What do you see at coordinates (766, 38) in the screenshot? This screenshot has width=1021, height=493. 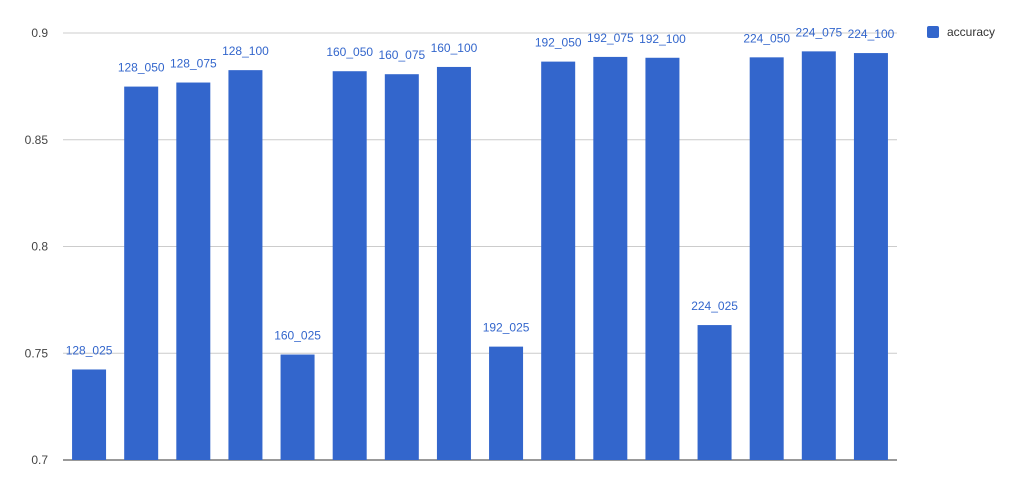 I see `bar-label-224_050: 224_050` at bounding box center [766, 38].